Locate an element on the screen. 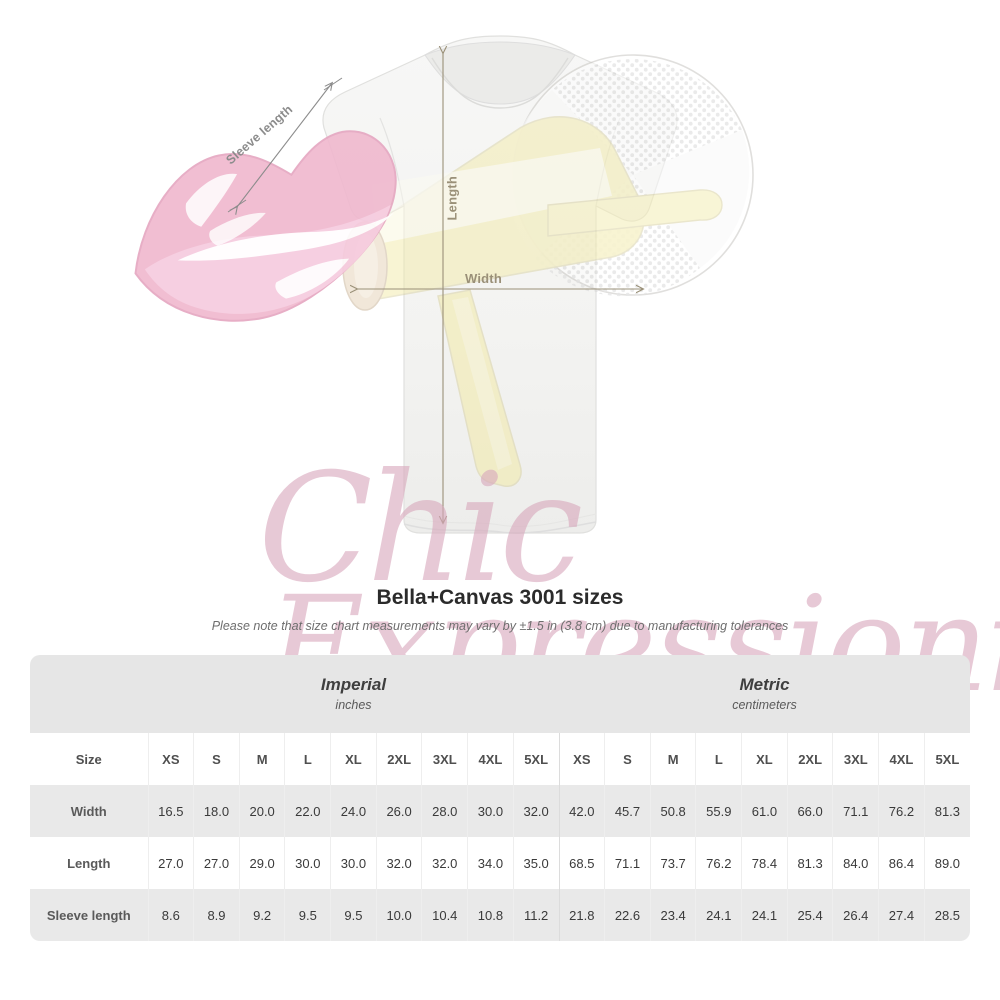  measurement-cell: 11.2 is located at coordinates (535, 915).